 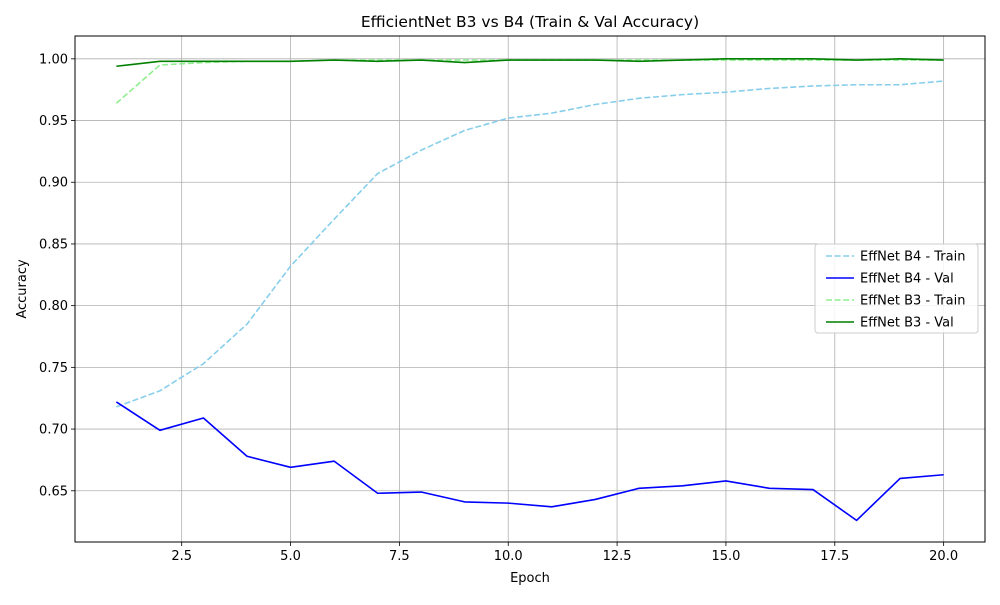 What do you see at coordinates (53, 183) in the screenshot?
I see `y-tick-label: 0.90` at bounding box center [53, 183].